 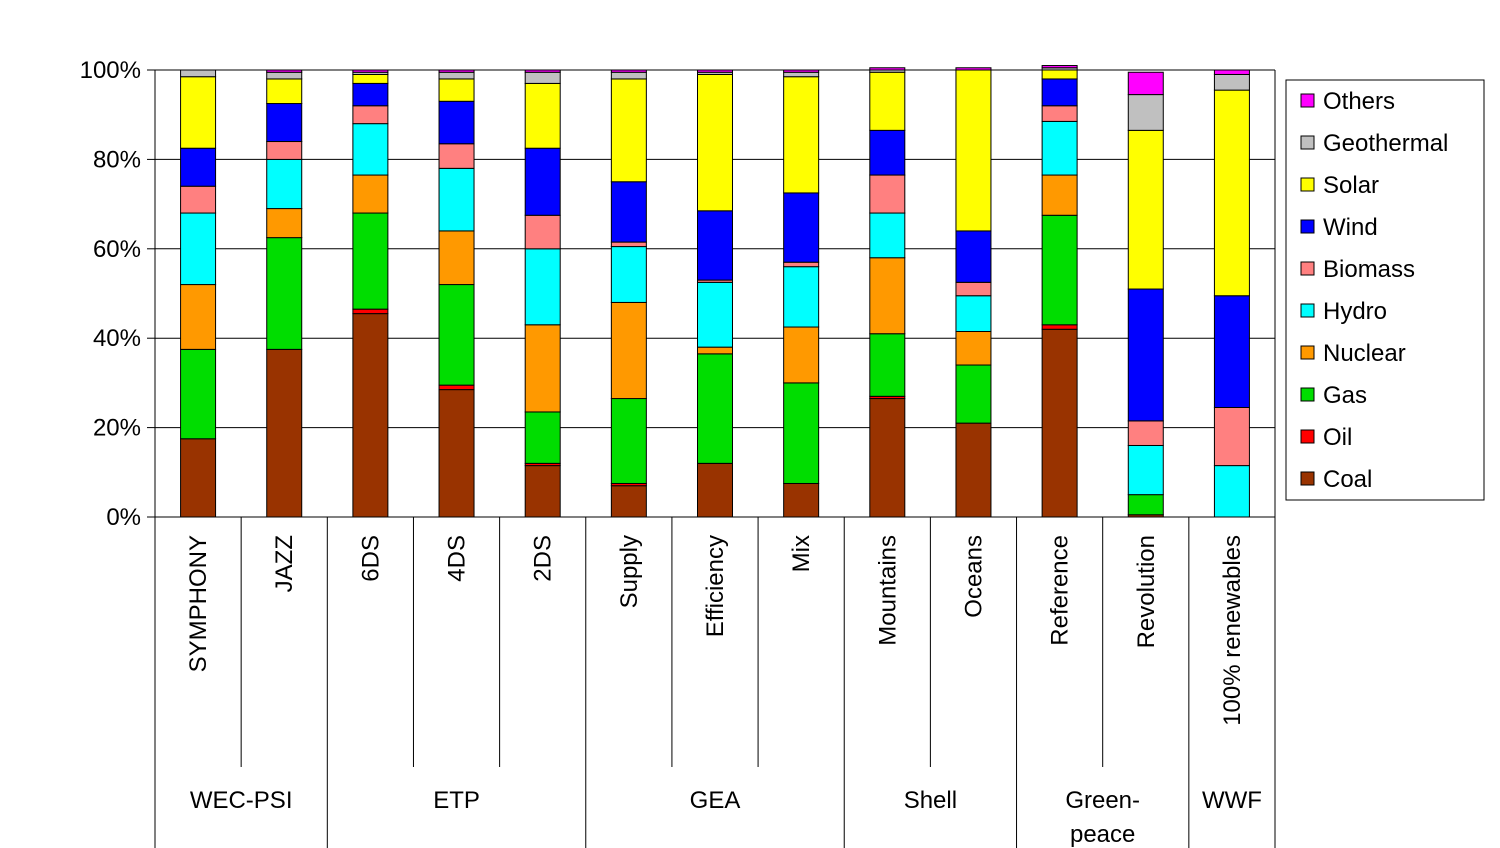 I want to click on legend-label: Others, so click(x=1359, y=101).